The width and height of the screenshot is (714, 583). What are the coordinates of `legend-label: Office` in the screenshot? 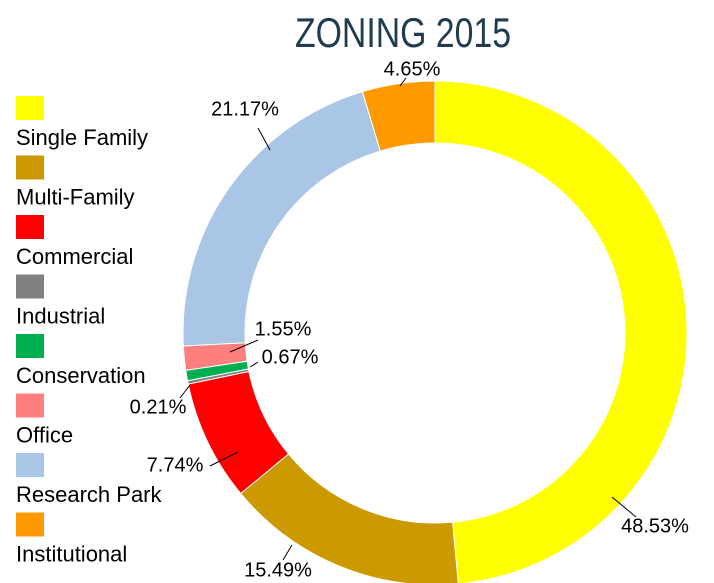 It's located at (44, 434).